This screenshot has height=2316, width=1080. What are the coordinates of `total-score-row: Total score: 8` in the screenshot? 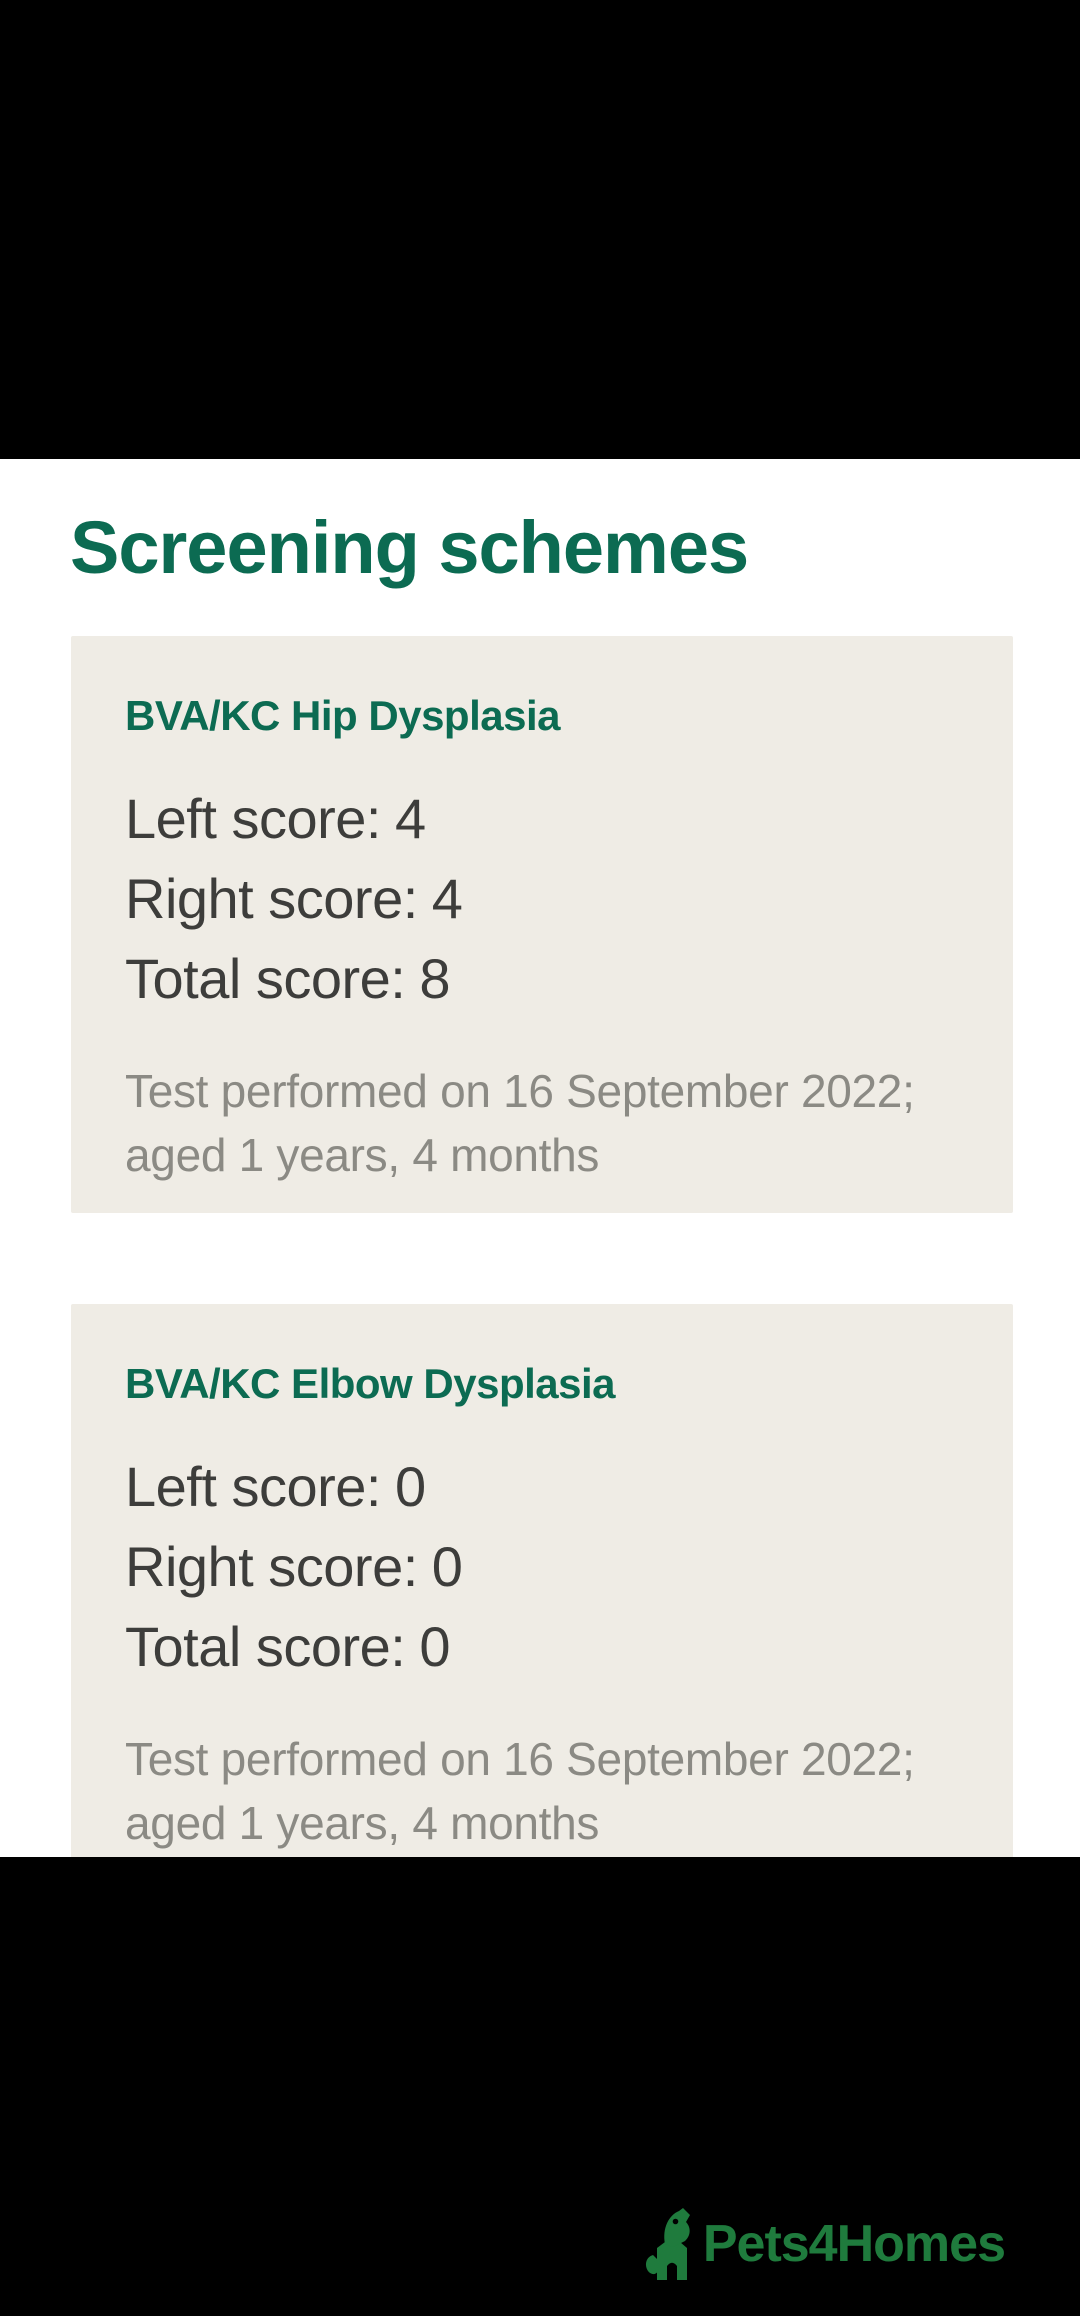 It's located at (544, 979).